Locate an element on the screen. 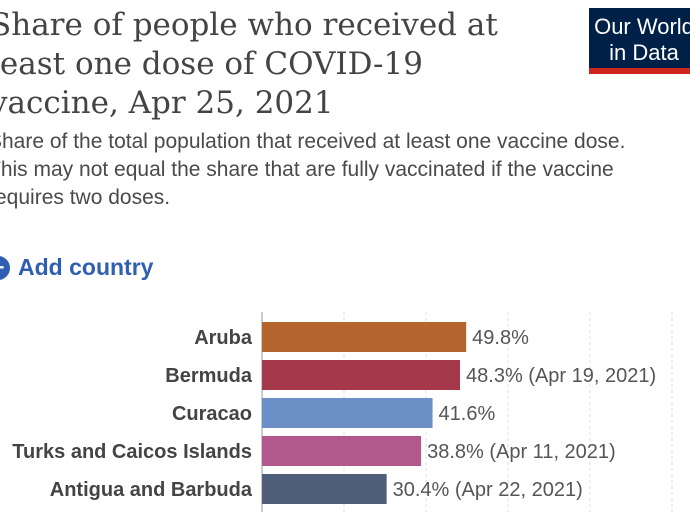  category-label: Aruba is located at coordinates (223, 338).